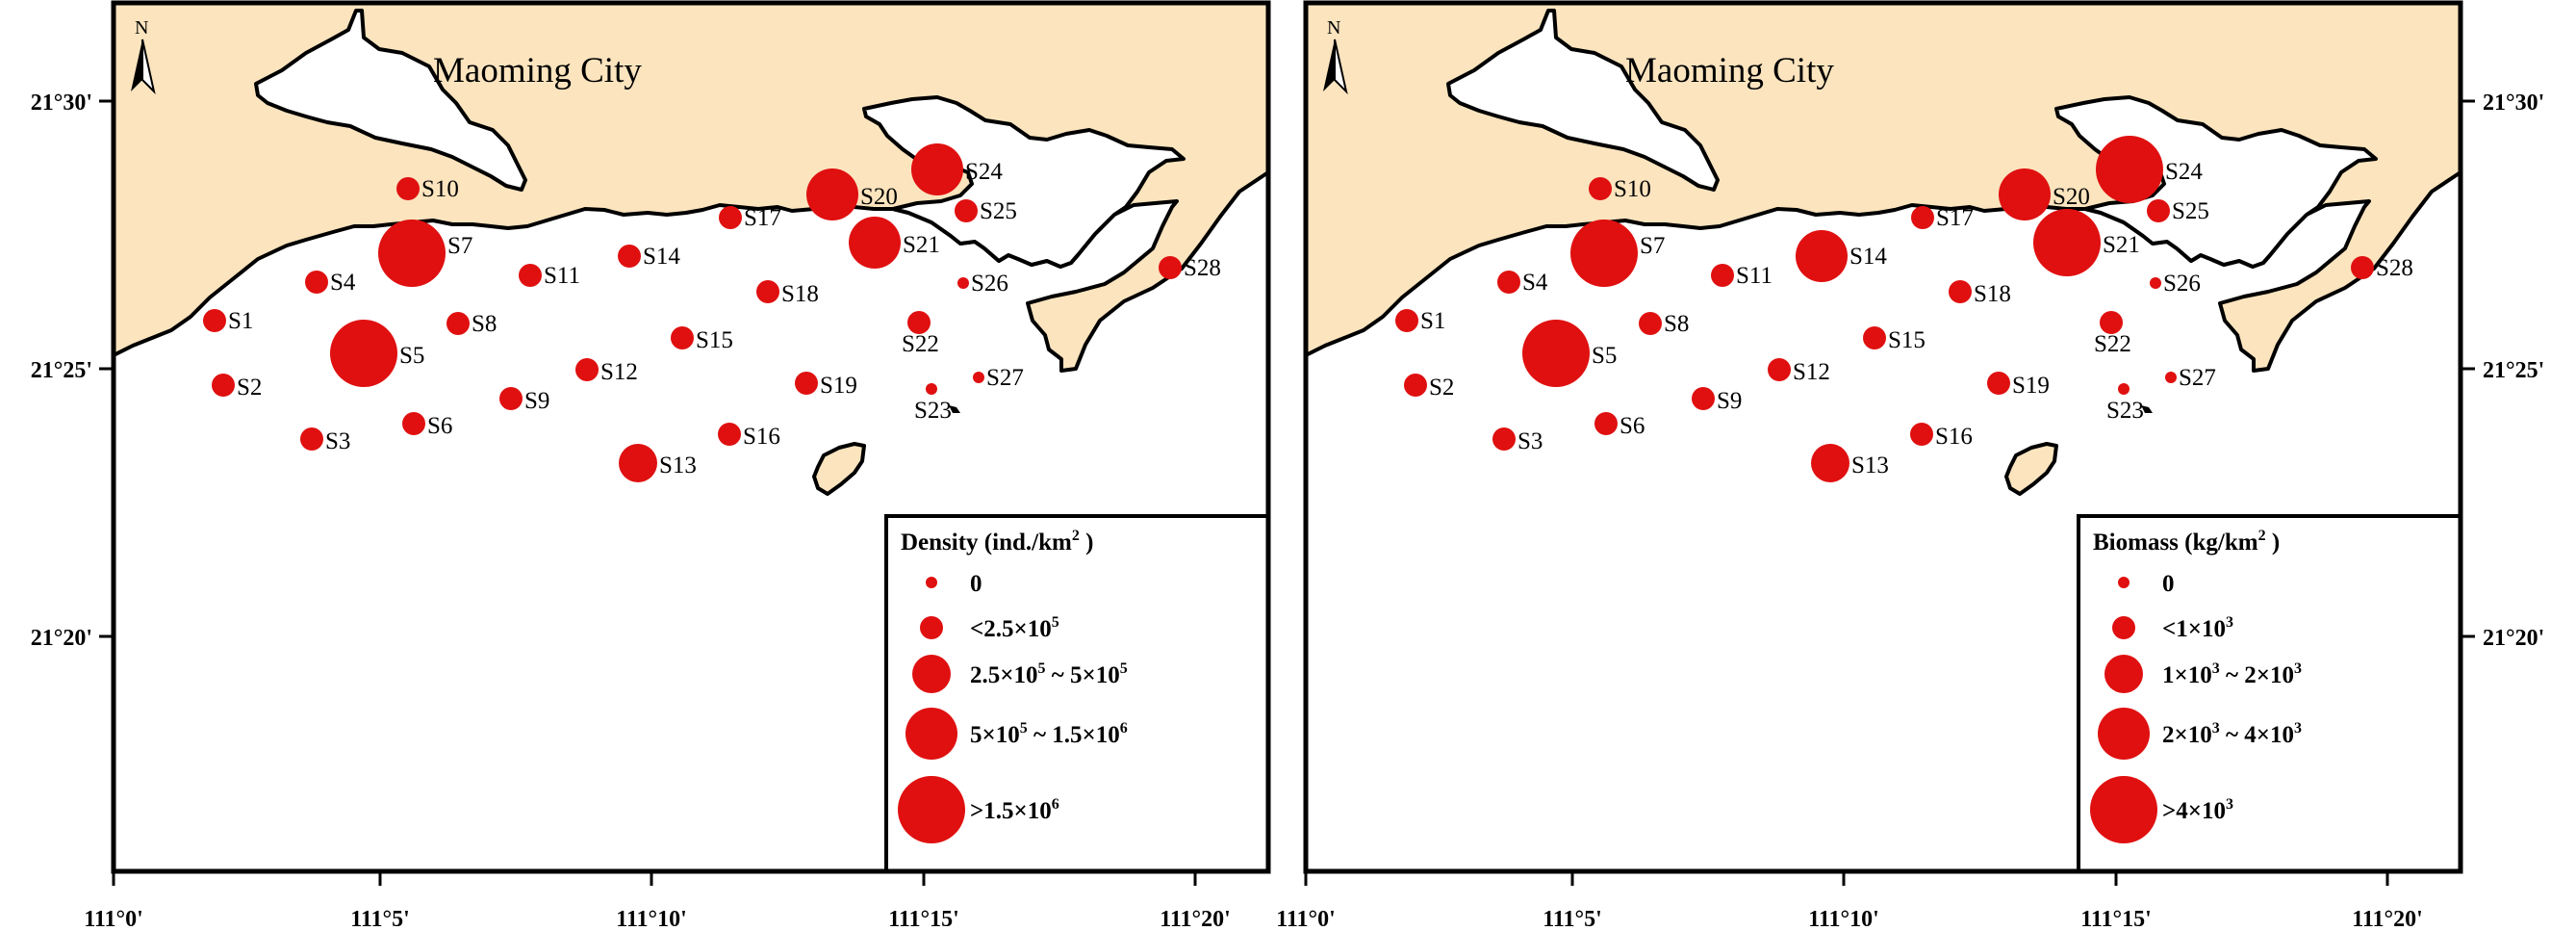  I want to click on city-label: Maoming City, so click(1729, 71).